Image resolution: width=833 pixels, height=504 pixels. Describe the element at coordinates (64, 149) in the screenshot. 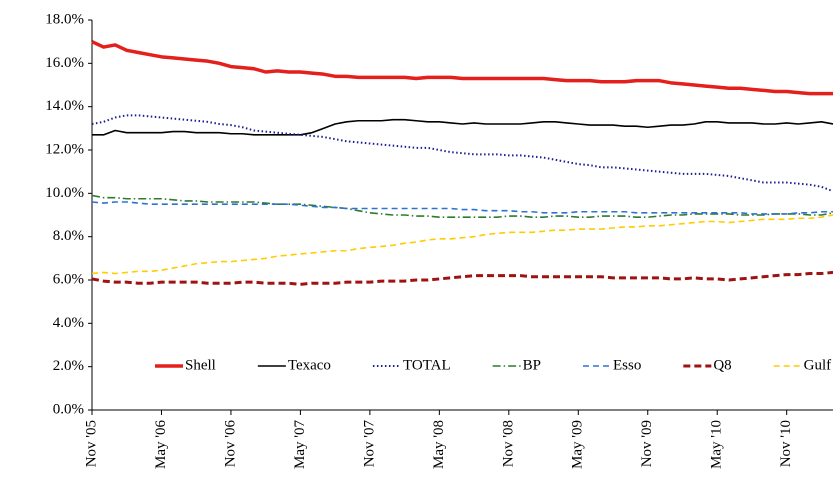

I see `y-tick-label: 12.0%` at that location.